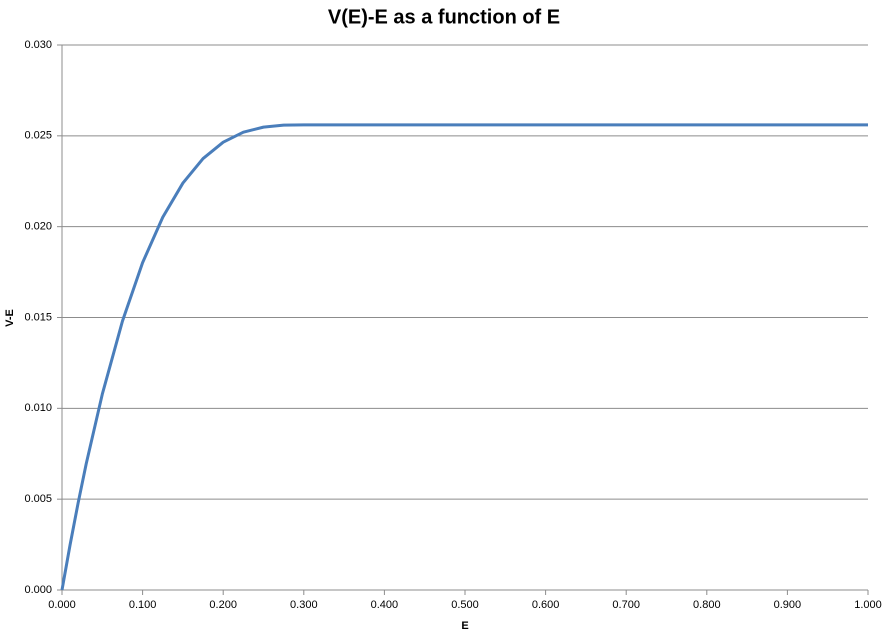 The width and height of the screenshot is (888, 636). Describe the element at coordinates (464, 626) in the screenshot. I see `x-axis-title: E` at that location.